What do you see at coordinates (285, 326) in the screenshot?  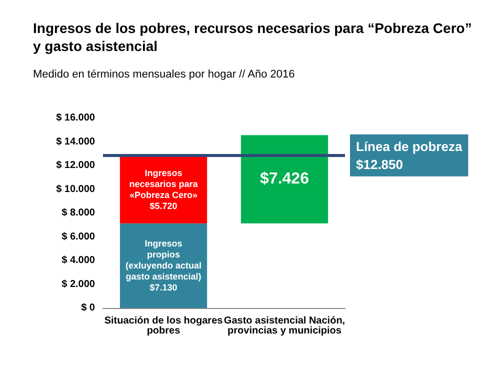 I see `x-tick-label: Gasto asistencial Nación, provincias y municipios` at bounding box center [285, 326].